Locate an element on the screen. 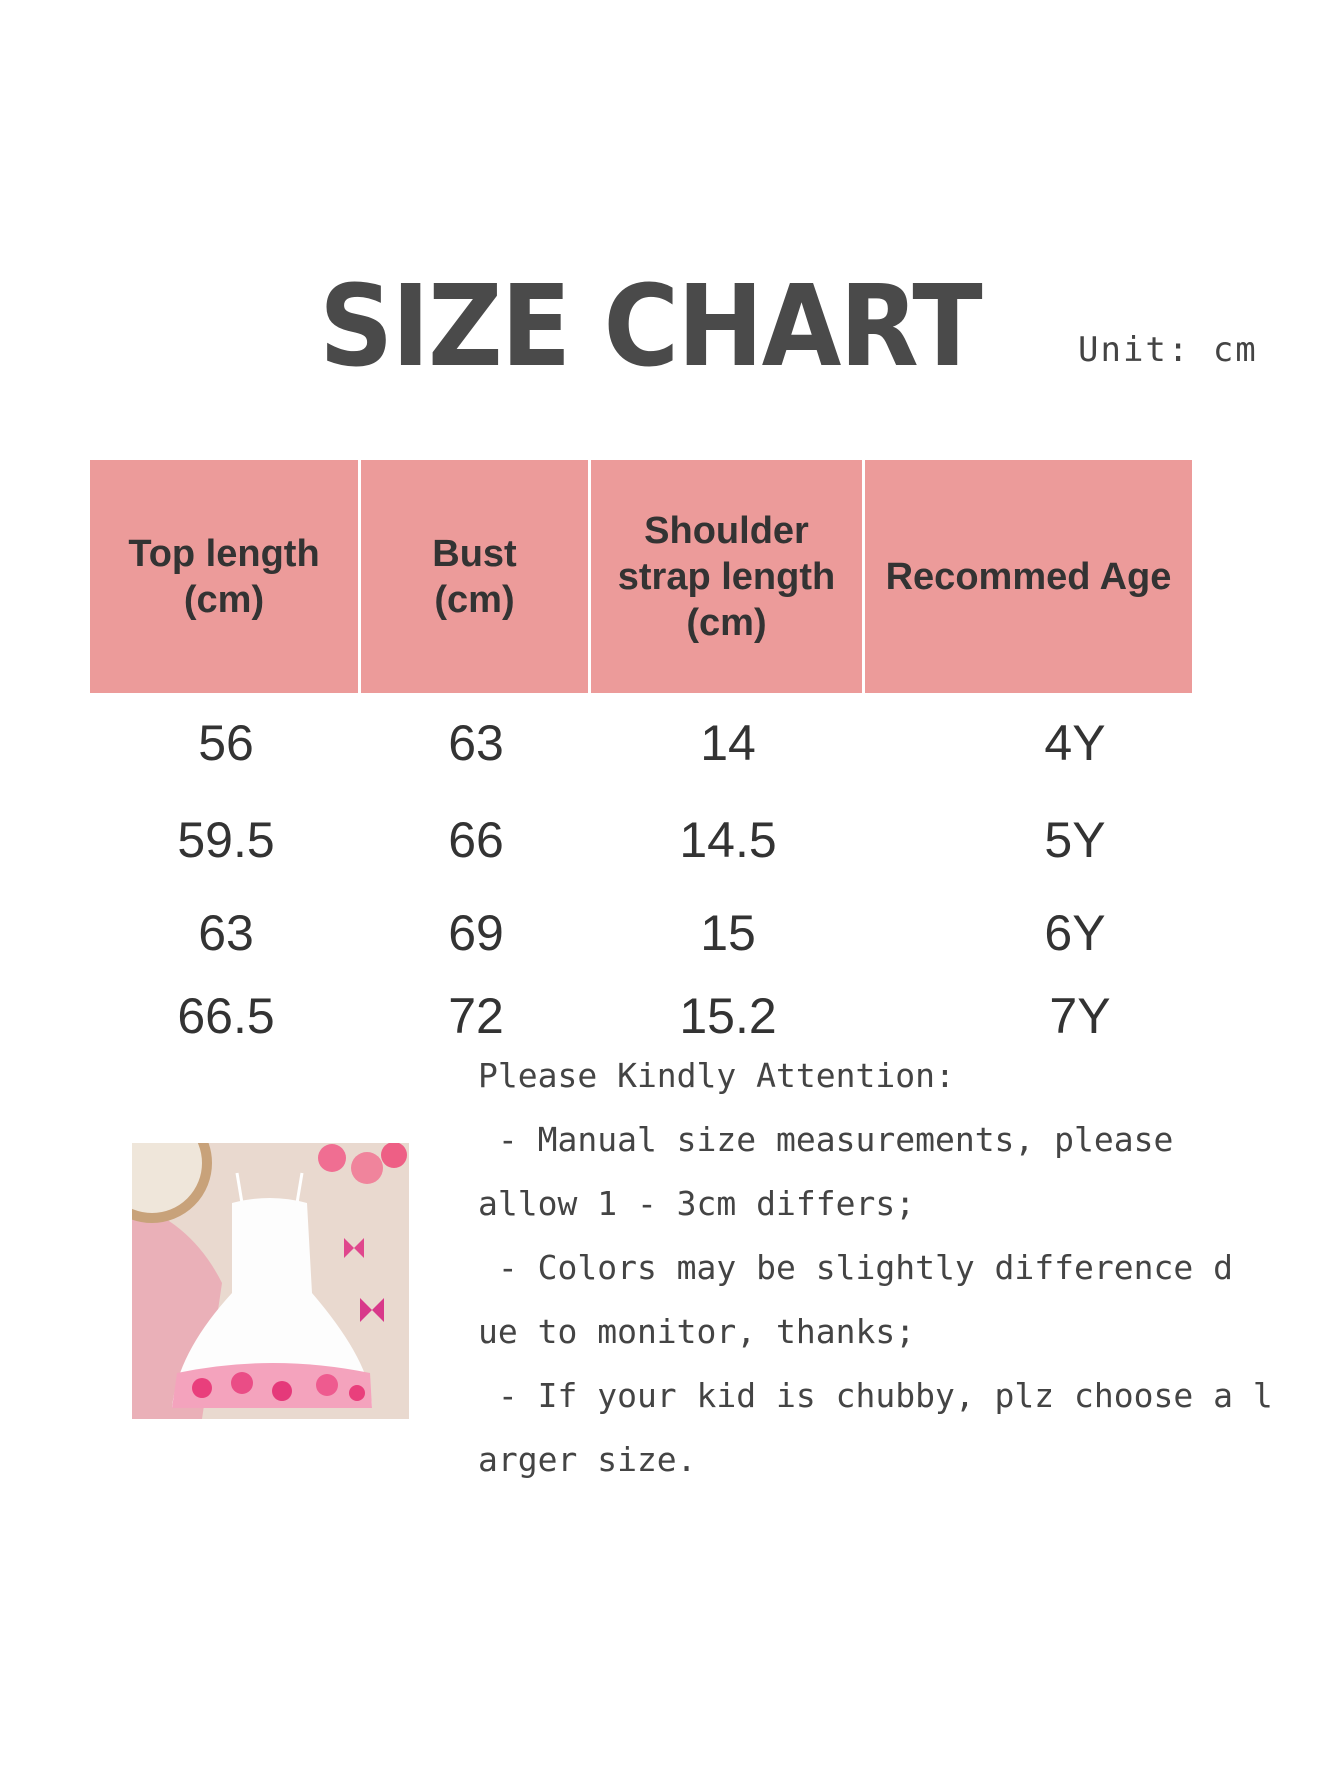 The width and height of the screenshot is (1340, 1785). header-bust: Bust (cm) is located at coordinates (476, 576).